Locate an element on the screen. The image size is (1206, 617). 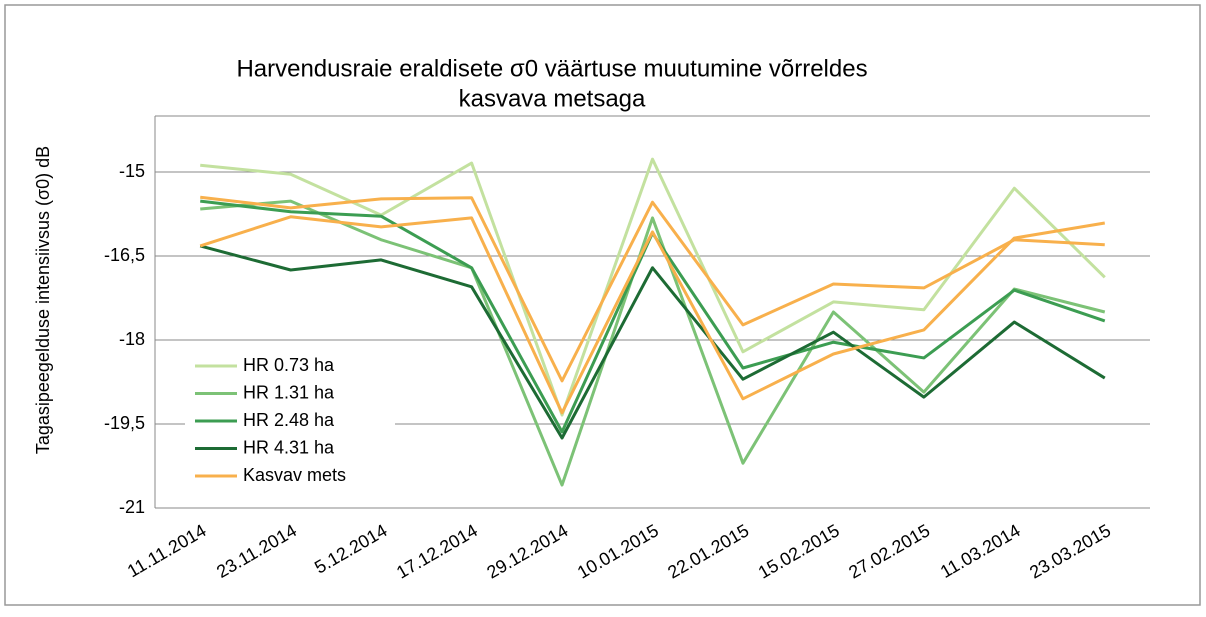
legend-label: Kasvav mets is located at coordinates (294, 475).